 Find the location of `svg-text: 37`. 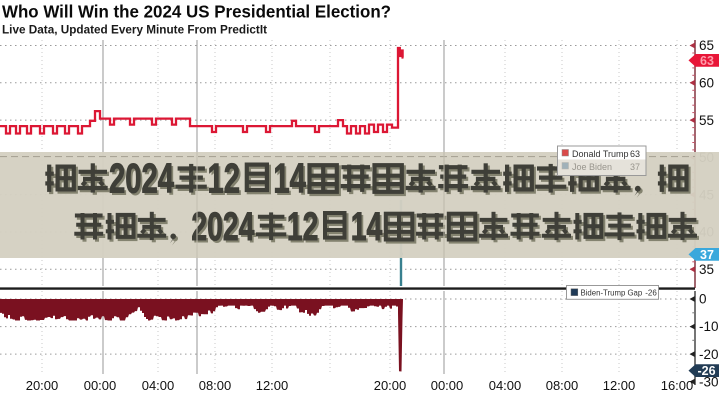

svg-text: 37 is located at coordinates (707, 255).